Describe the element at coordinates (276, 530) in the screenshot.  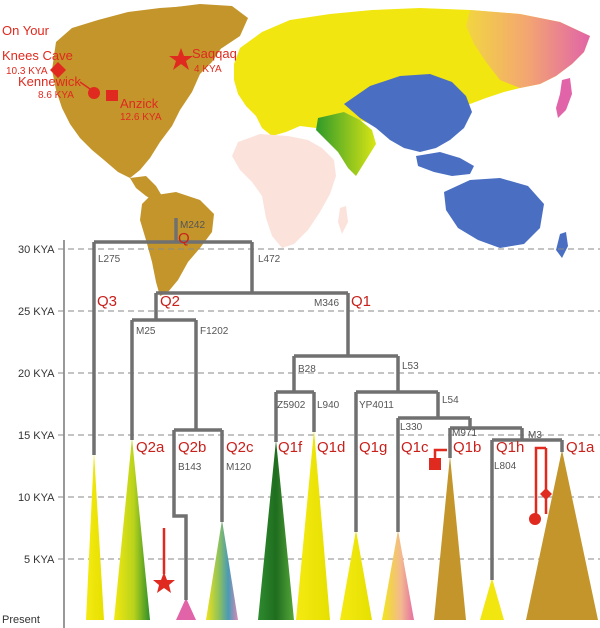
I see `clade-q1f-triangle` at that location.